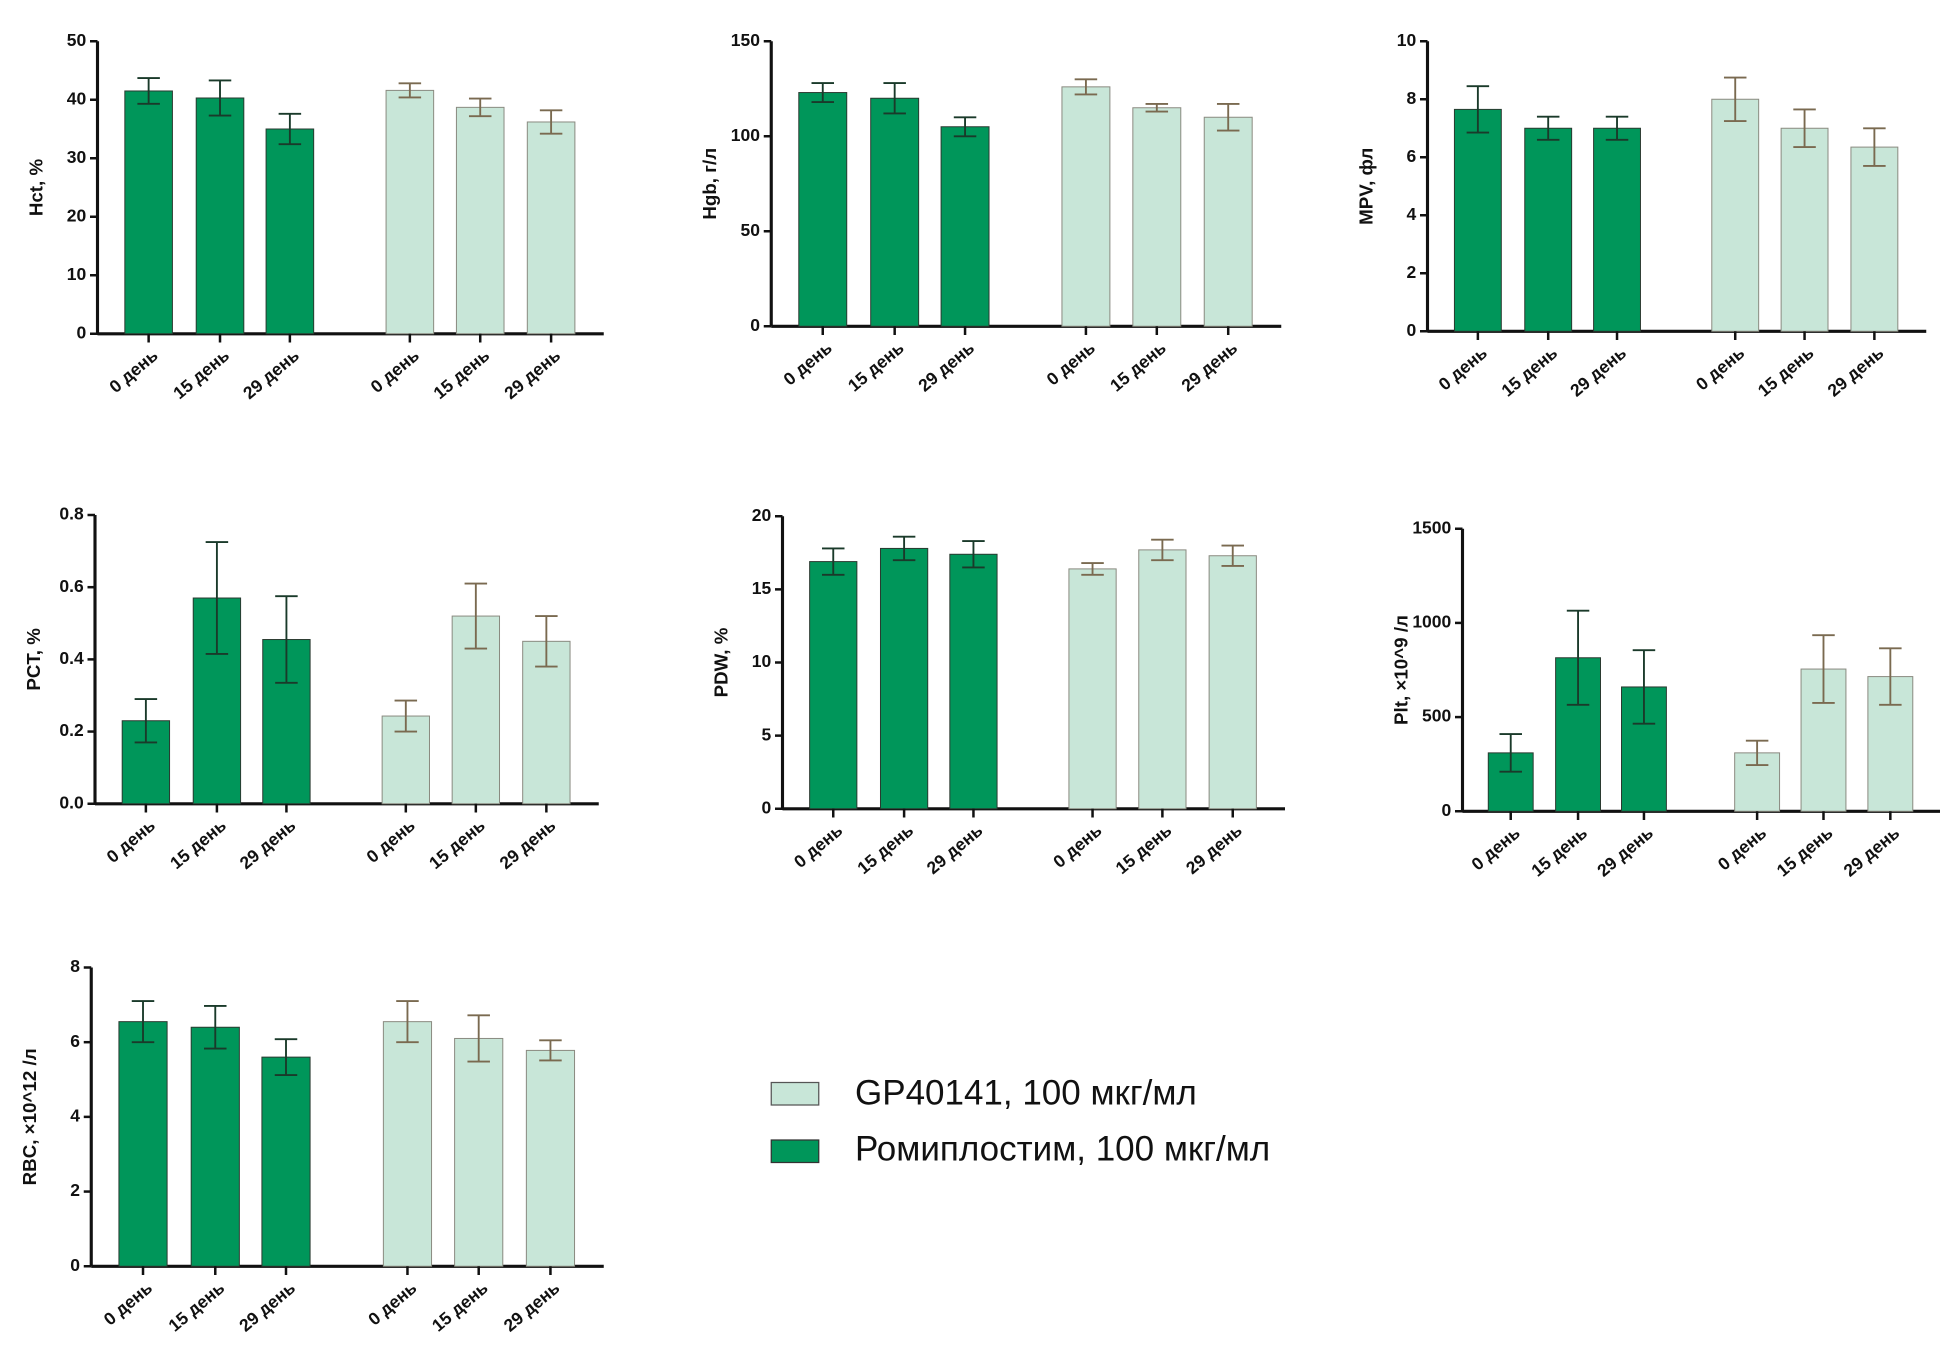  Describe the element at coordinates (71, 514) in the screenshot. I see `y-tick-label: 0.8` at that location.